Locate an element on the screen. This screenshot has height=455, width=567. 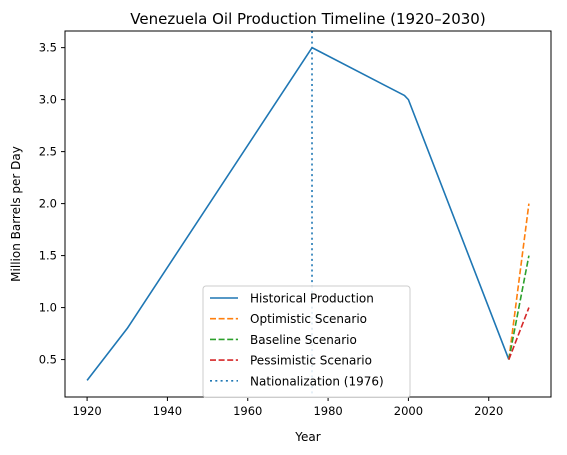
y-axis-label: Million Barrels per Day is located at coordinates (16, 214).